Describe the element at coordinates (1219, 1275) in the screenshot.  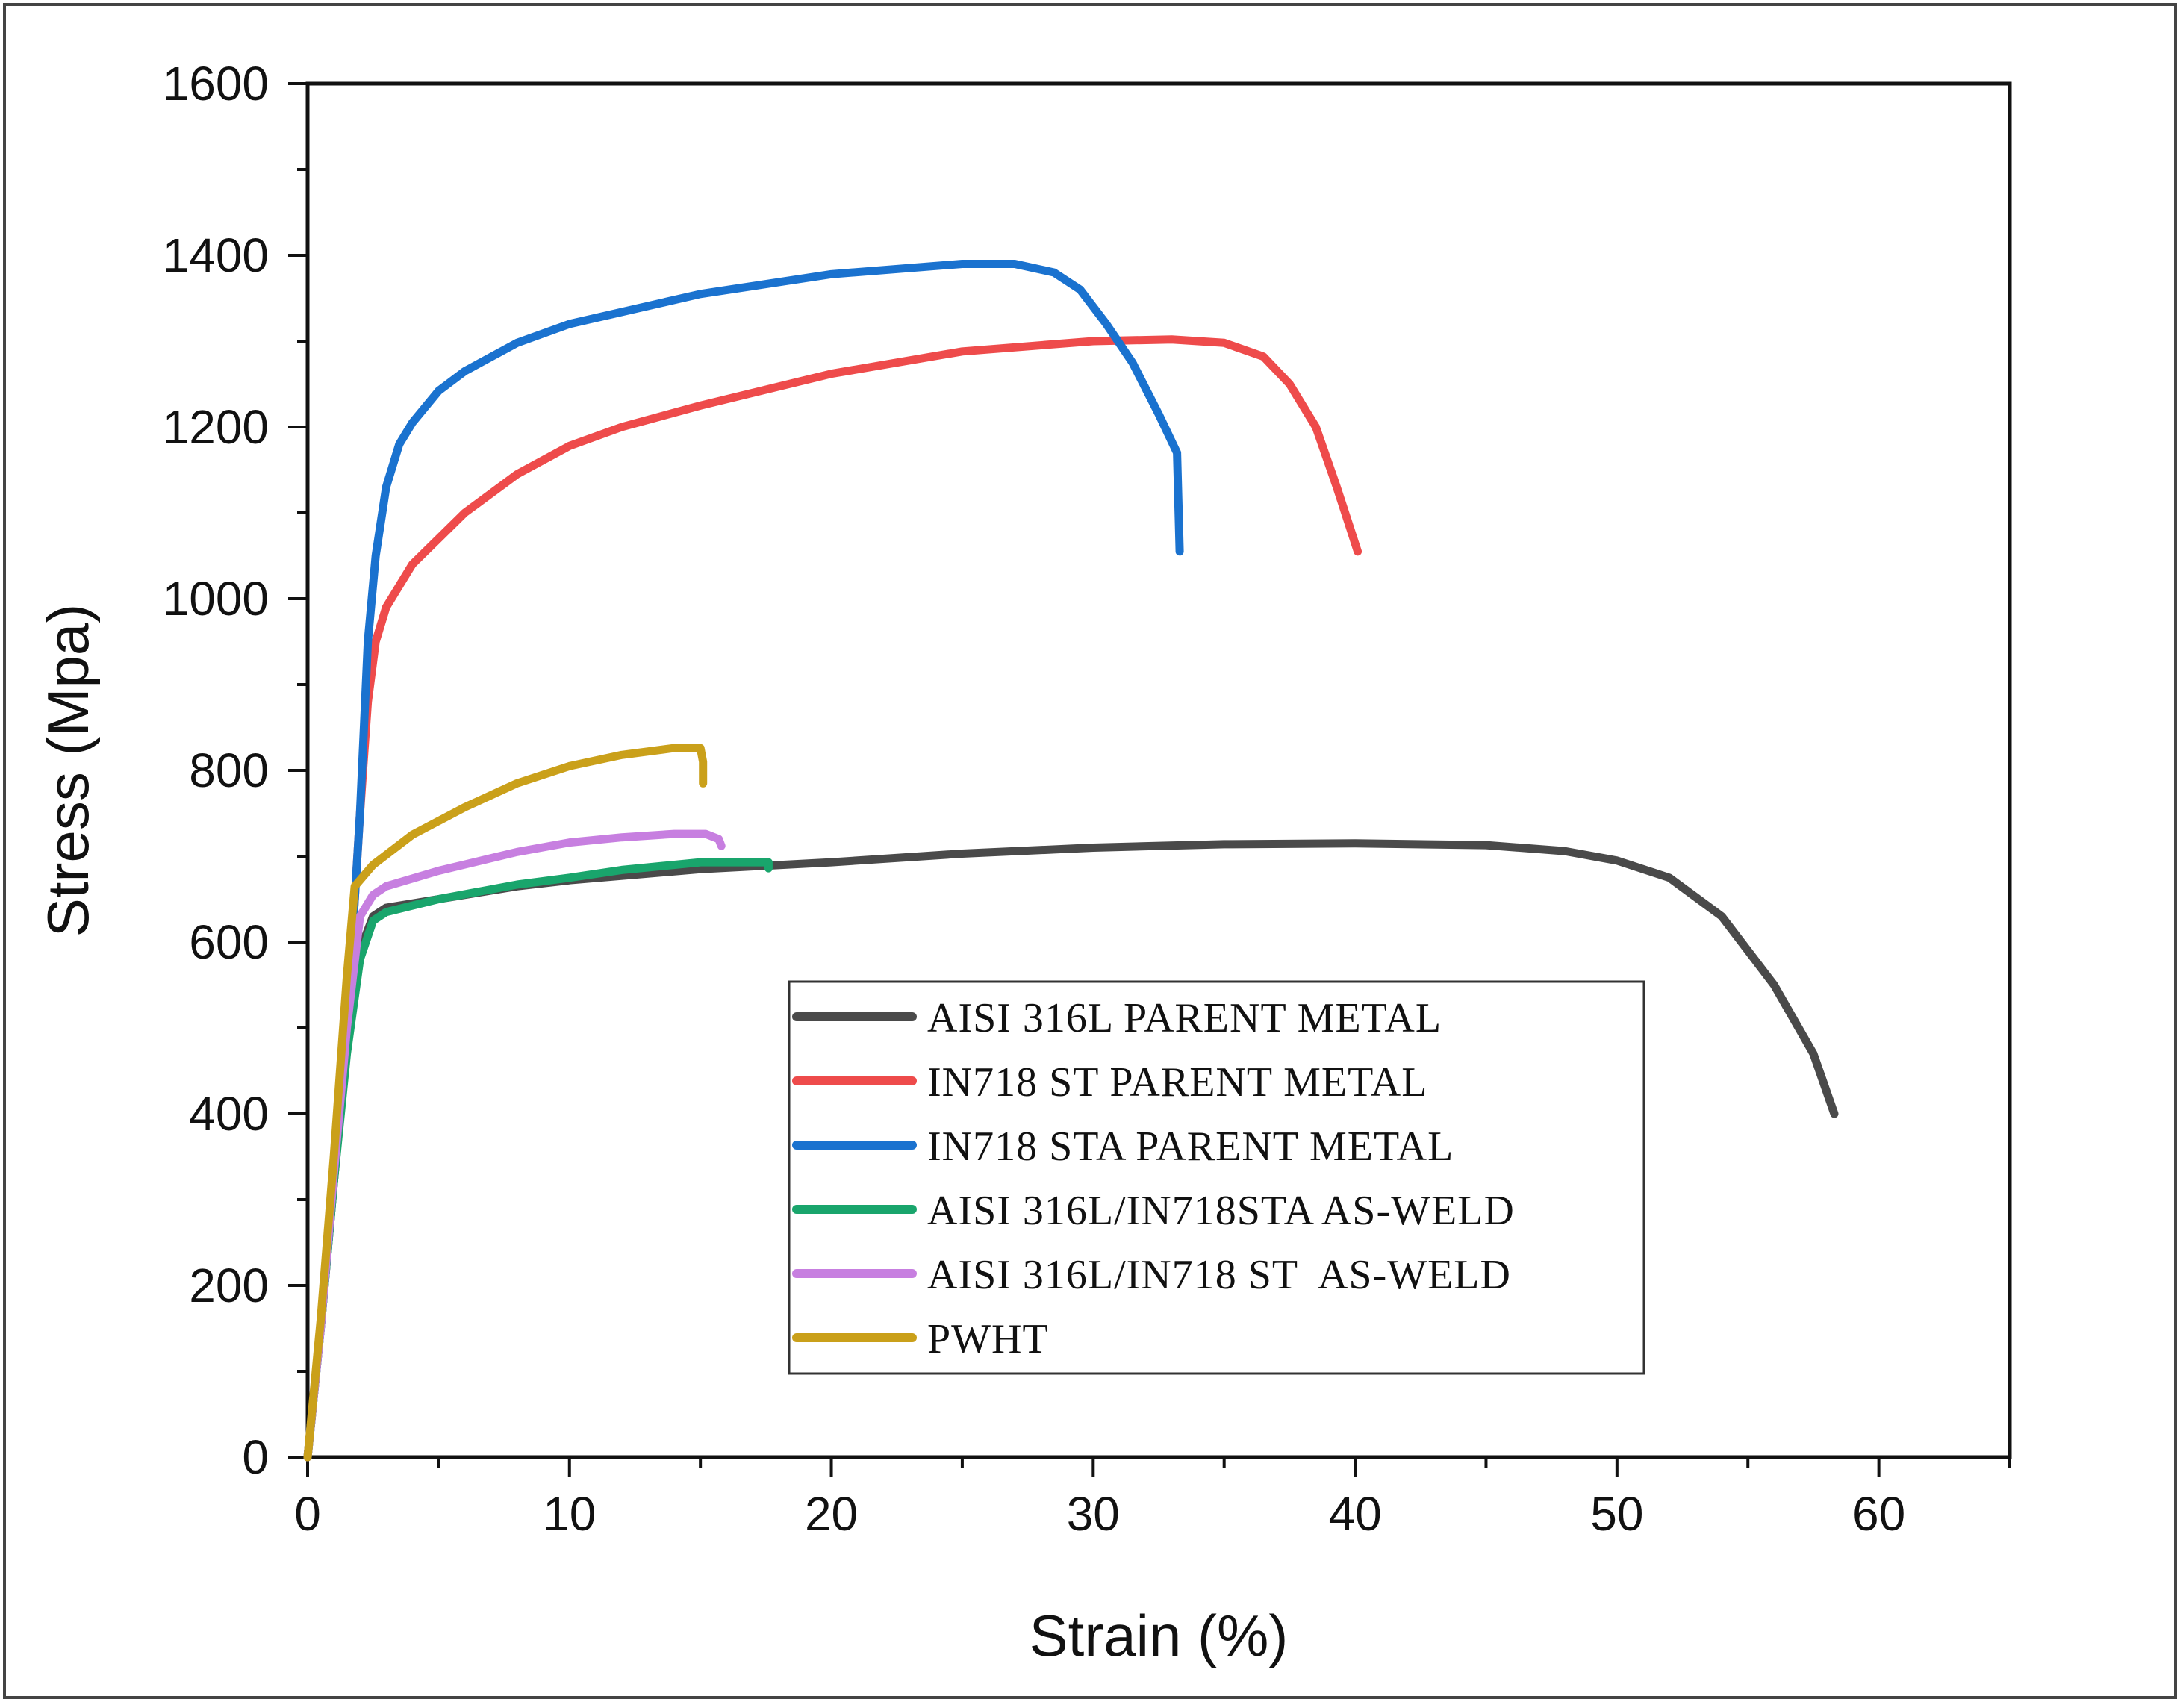
I see `legend-label-5: AISI 316L/IN718 ST AS-WELD` at that location.